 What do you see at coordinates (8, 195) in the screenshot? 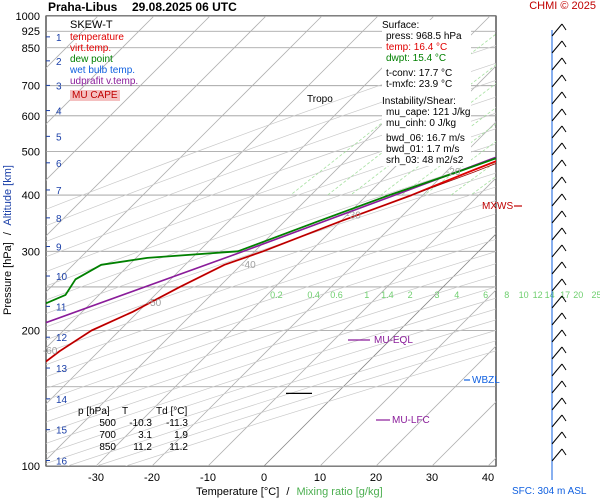
I see `y-axis-label-altitude: Altitude [km]` at bounding box center [8, 195].